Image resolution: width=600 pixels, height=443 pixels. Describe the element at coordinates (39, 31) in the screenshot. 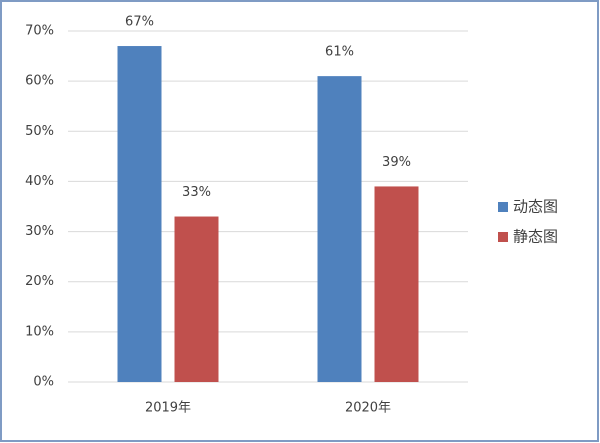

I see `y-tick-label: 70%` at that location.